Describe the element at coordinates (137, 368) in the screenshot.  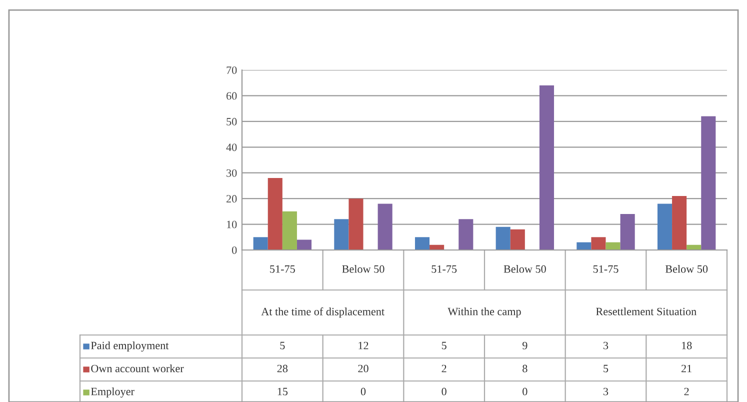
I see `legend-label: Own account worker` at that location.